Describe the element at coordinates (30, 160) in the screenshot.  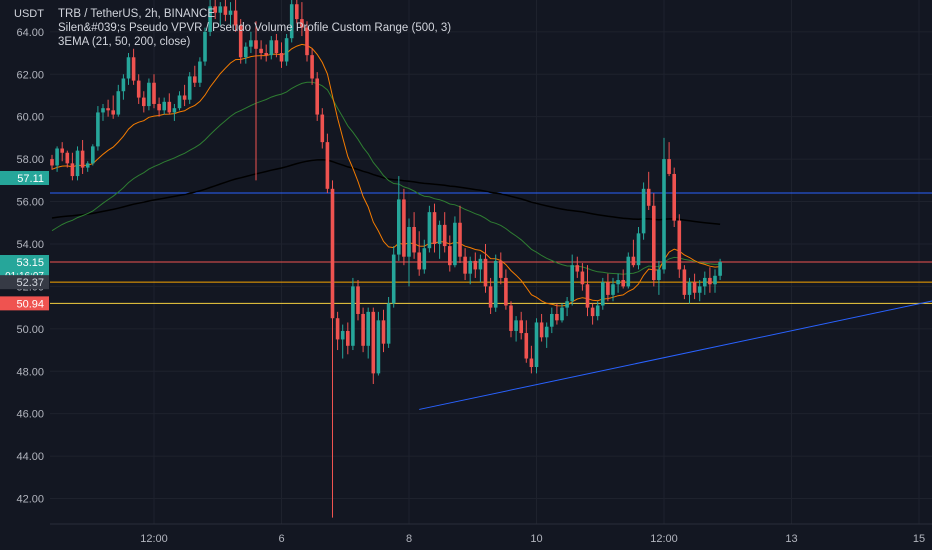
I see `price-tick-label: 58.00` at that location.